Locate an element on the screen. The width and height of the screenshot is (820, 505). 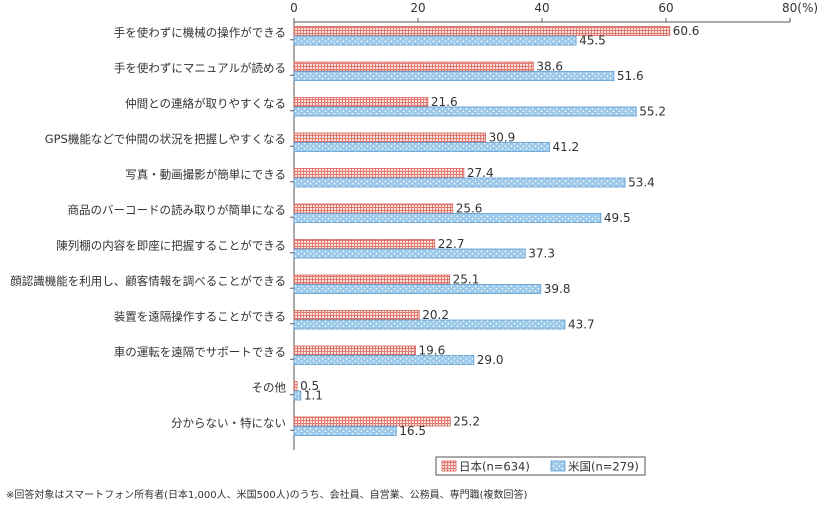
legend-item-us-swatch is located at coordinates (558, 466).